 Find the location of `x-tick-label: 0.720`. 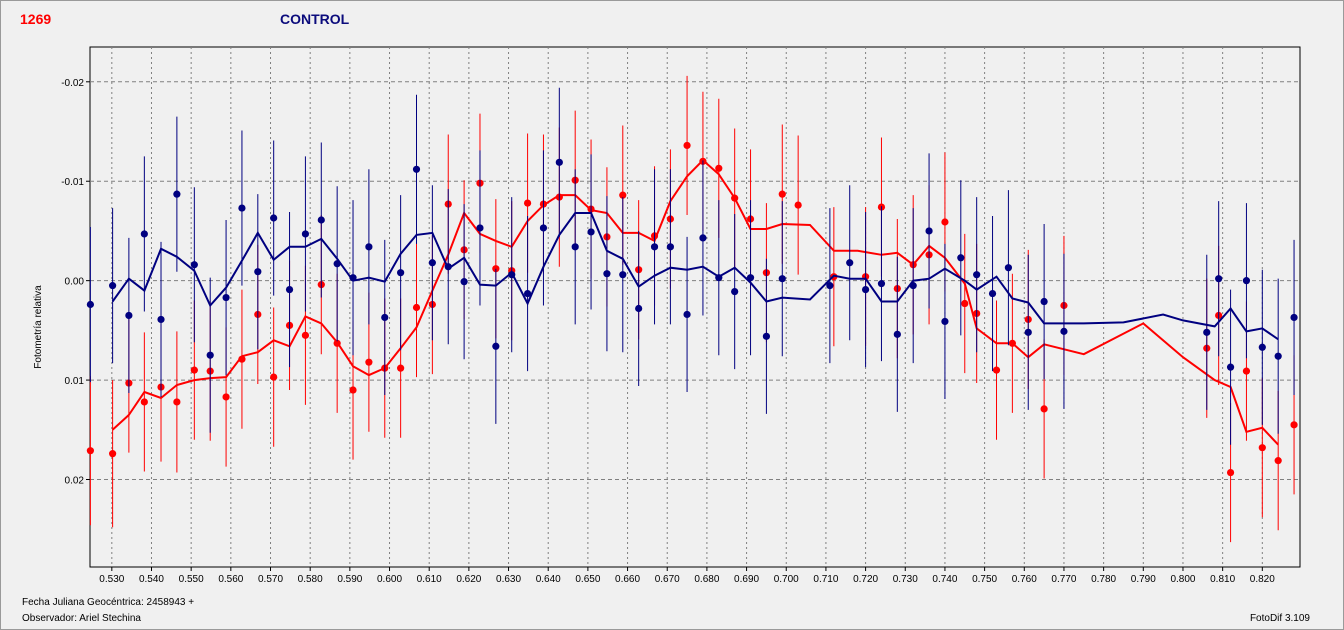

x-tick-label: 0.720 is located at coordinates (865, 579).